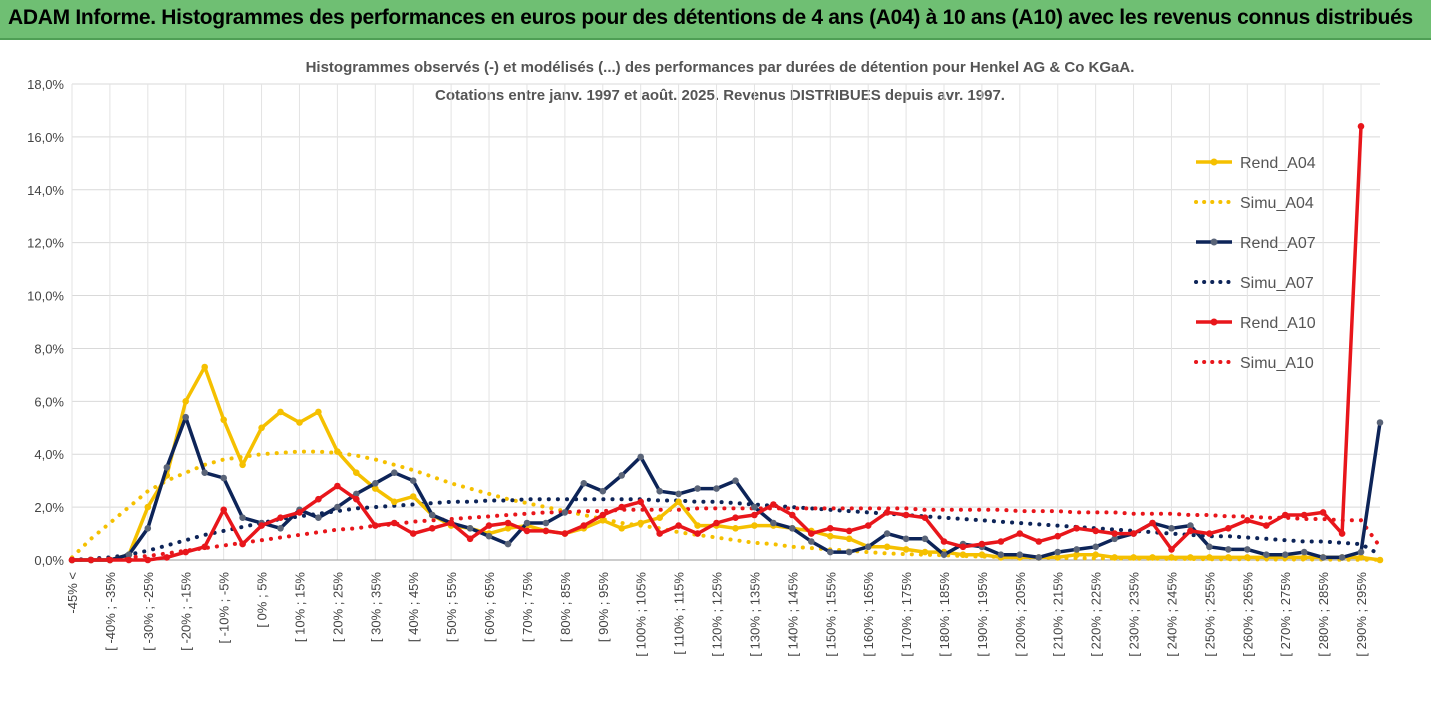 This screenshot has height=719, width=1431. What do you see at coordinates (1209, 614) in the screenshot?
I see `x-tick-label: [ 250% ; 255%` at bounding box center [1209, 614].